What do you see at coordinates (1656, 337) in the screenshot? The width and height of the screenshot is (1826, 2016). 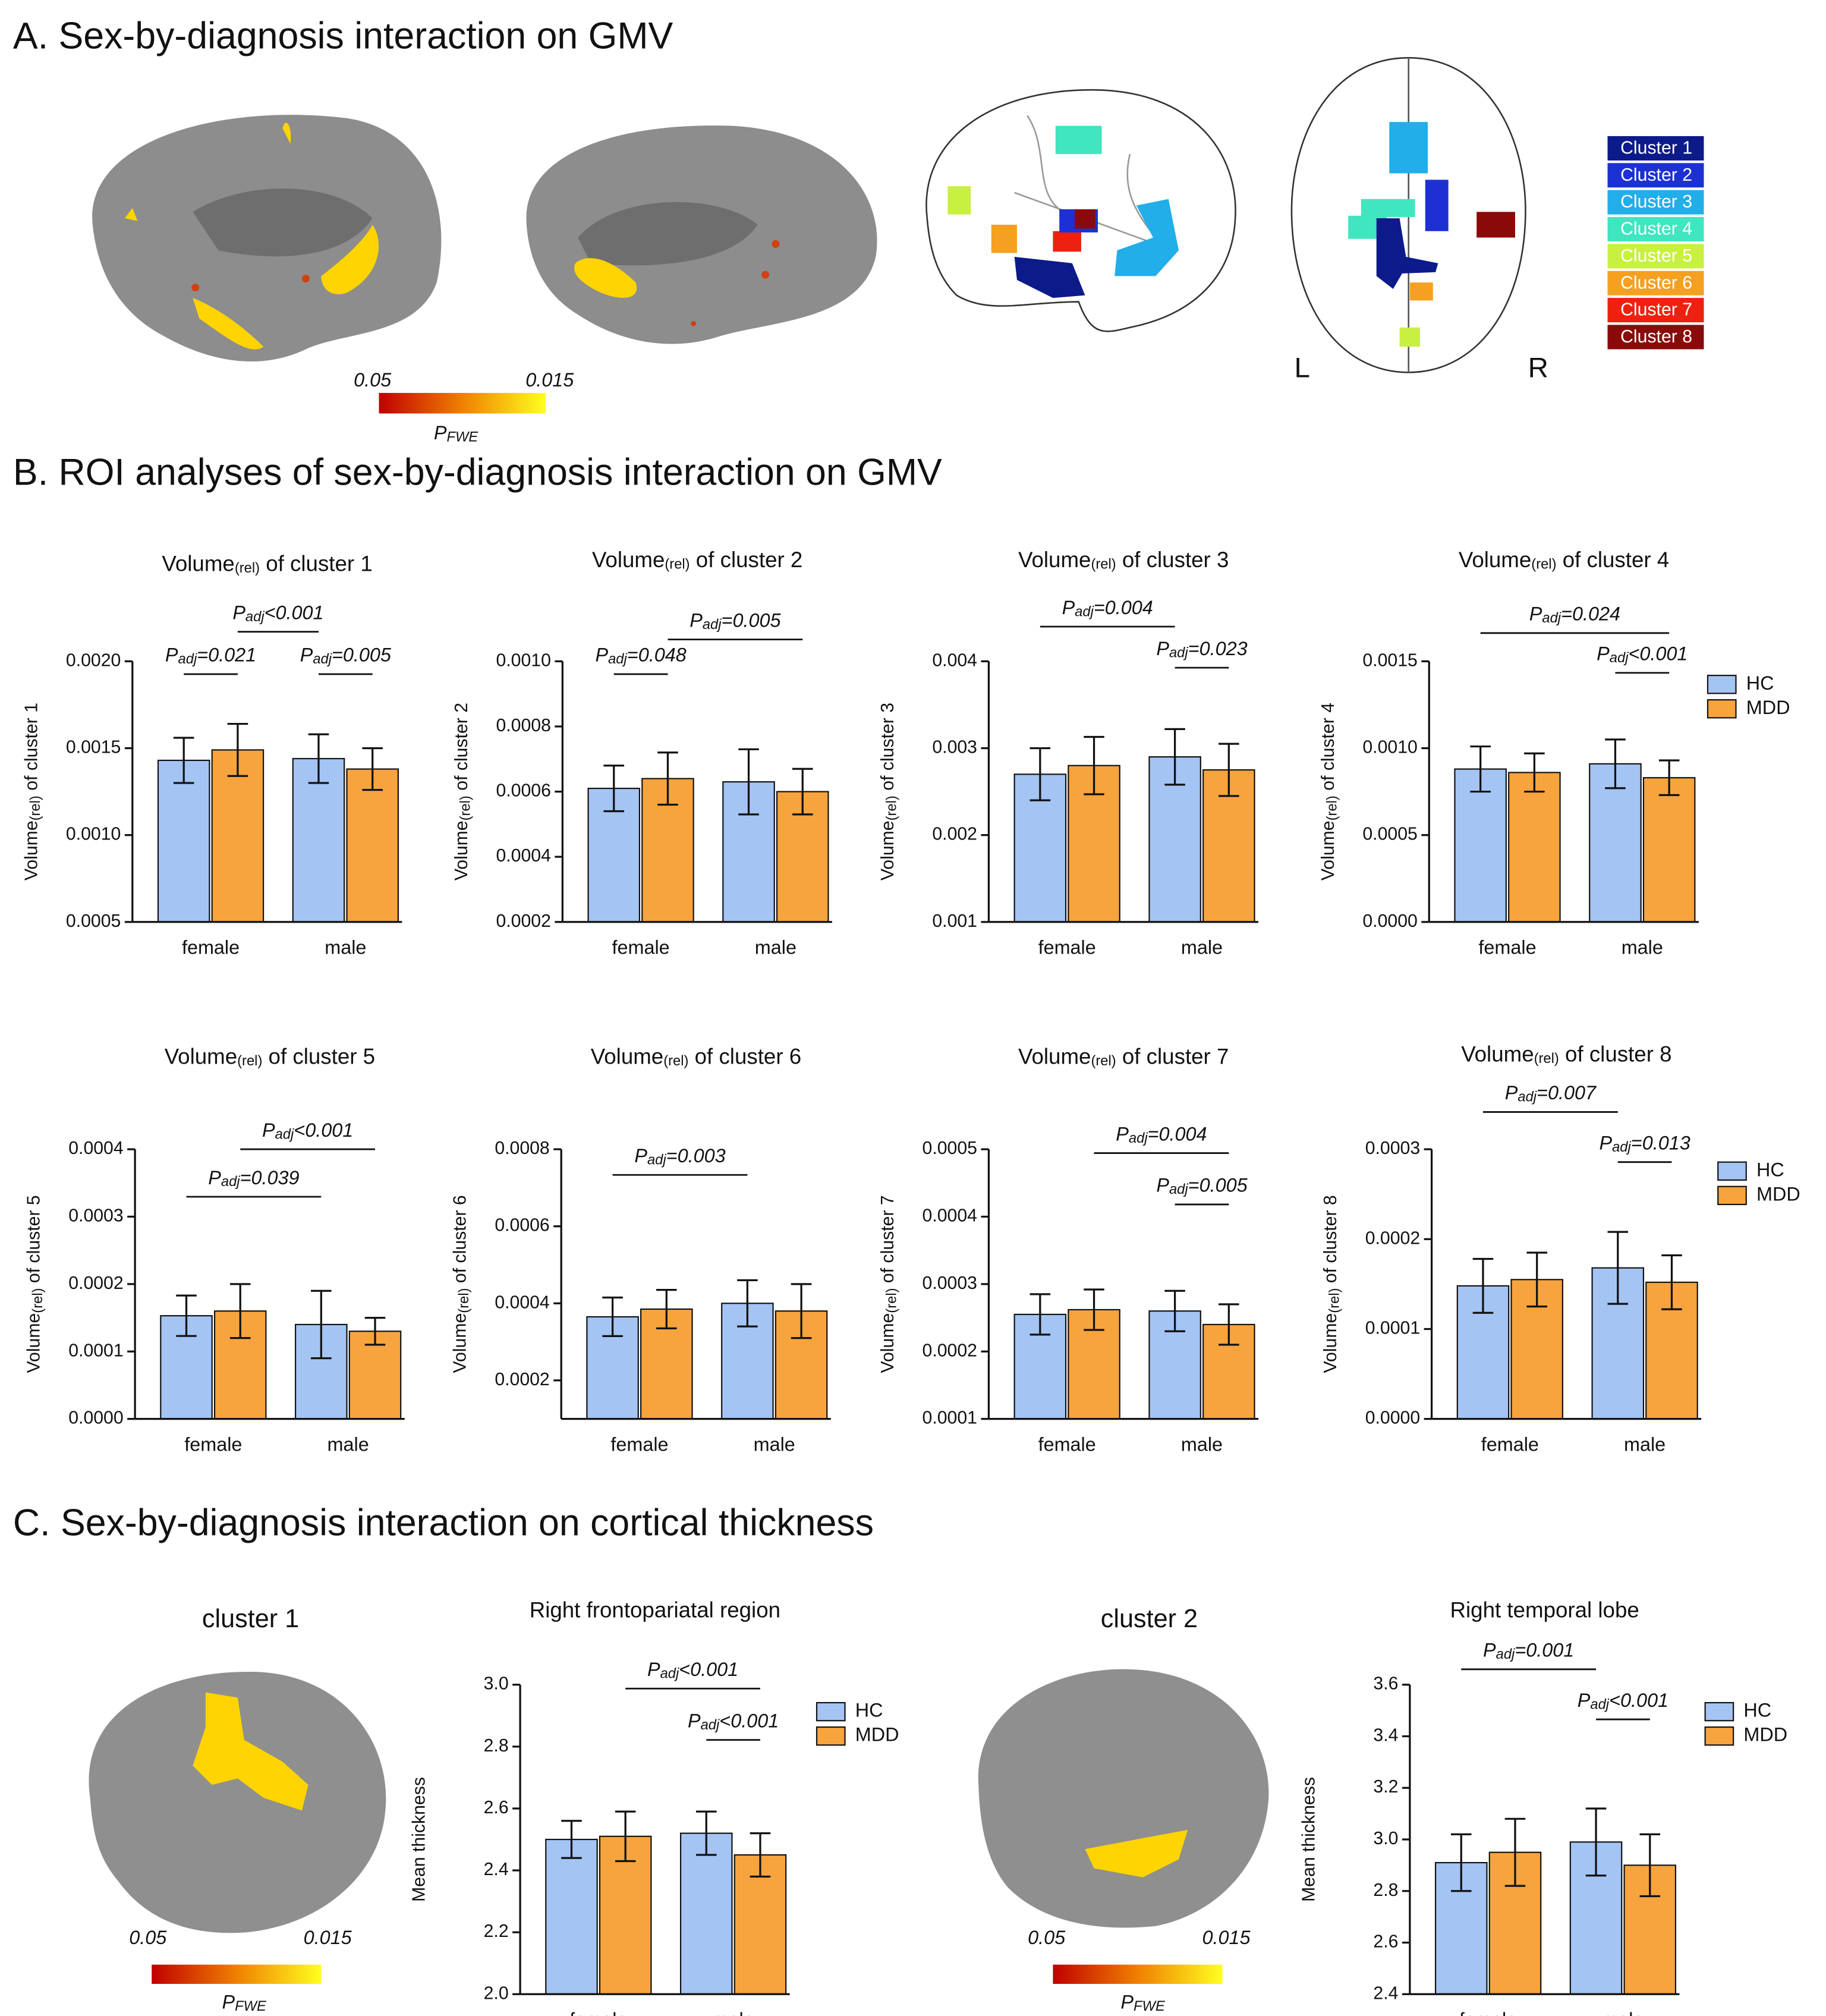 I see `cluster-label: Cluster 8` at bounding box center [1656, 337].